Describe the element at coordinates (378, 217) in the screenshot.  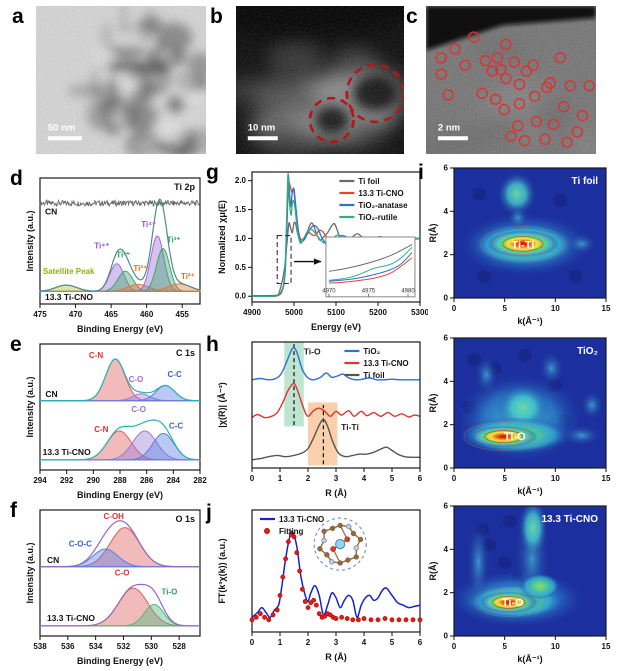
I see `legend-item: TiO₂-rutile` at that location.